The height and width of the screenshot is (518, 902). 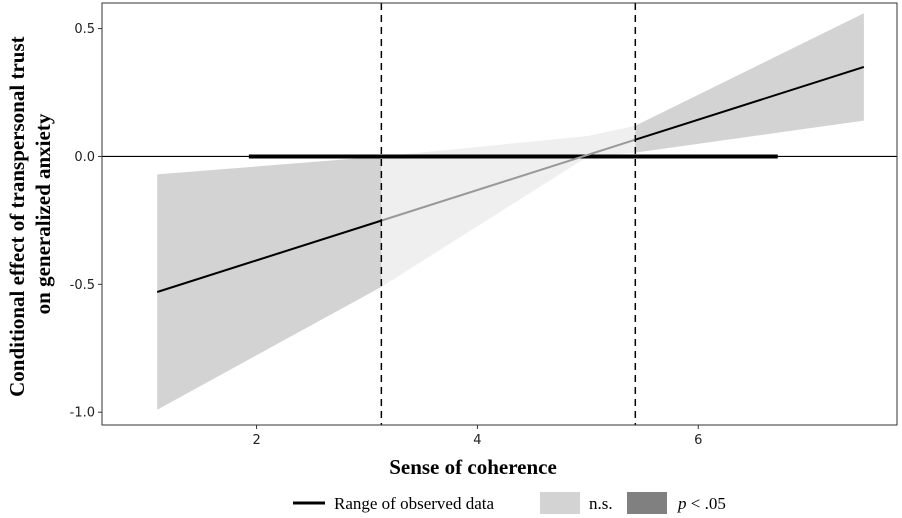 I want to click on ci-band-nonsignificant, so click(x=508, y=206).